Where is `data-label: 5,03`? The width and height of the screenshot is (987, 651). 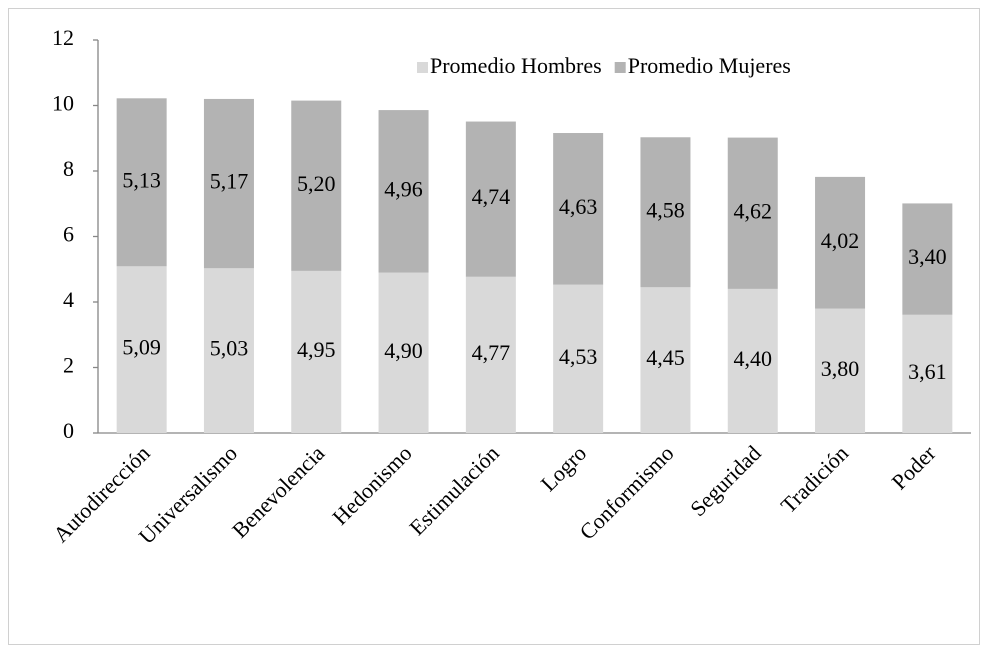
data-label: 5,03 is located at coordinates (229, 348).